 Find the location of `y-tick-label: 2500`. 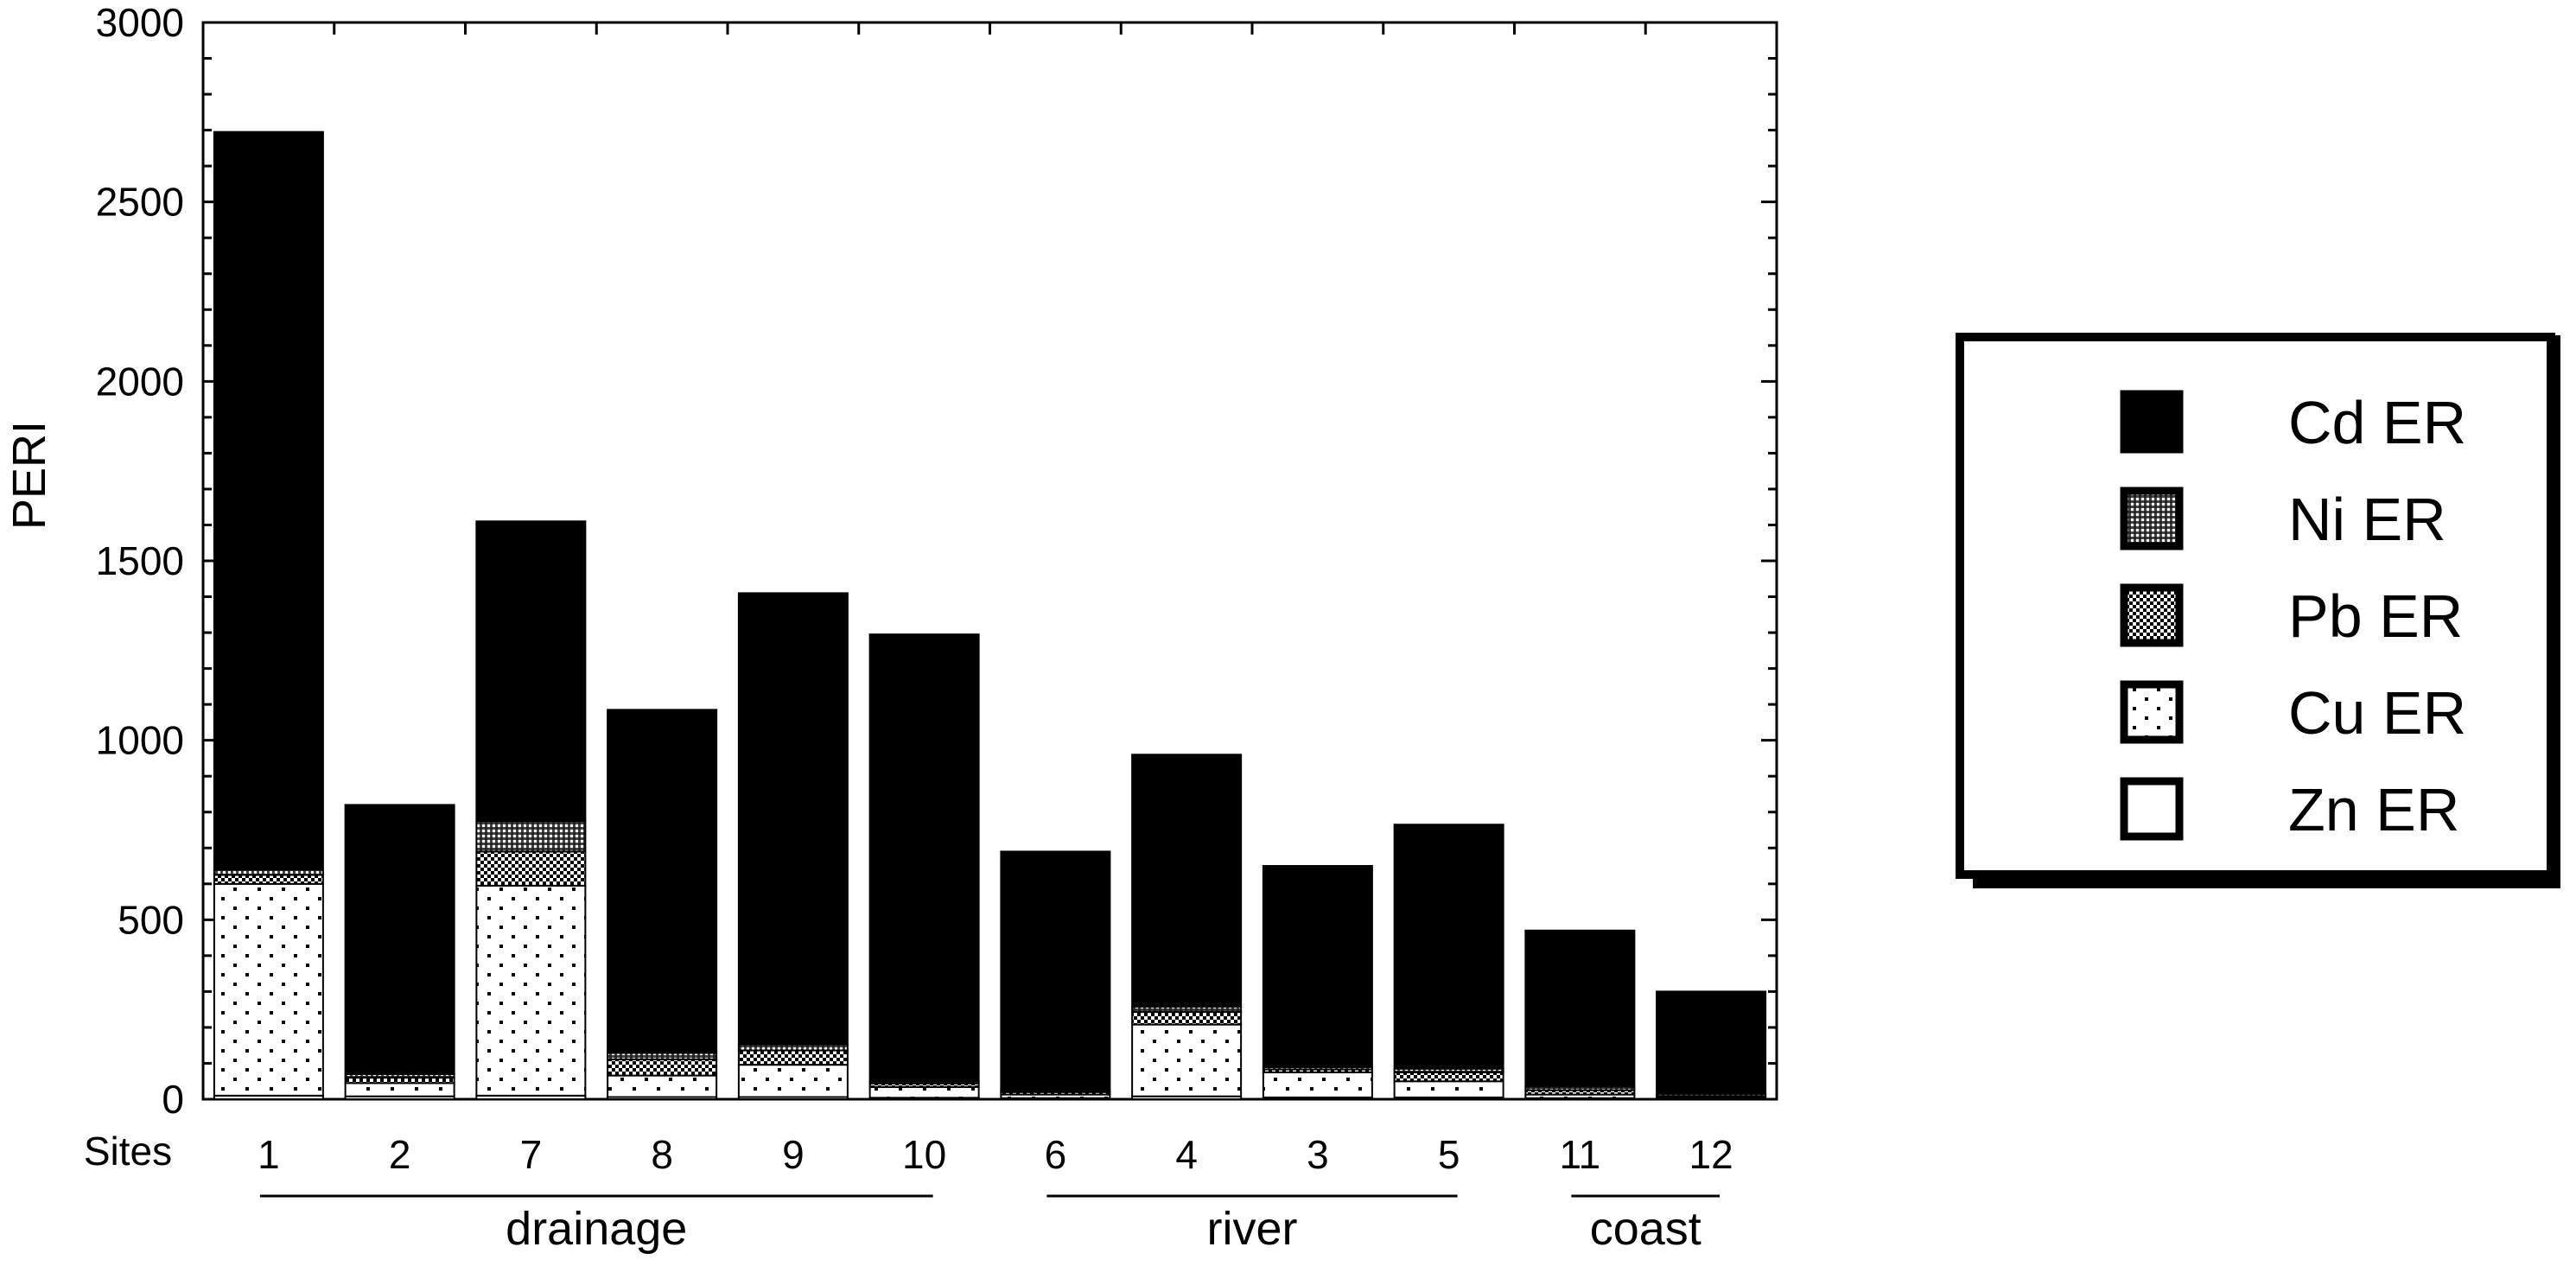

y-tick-label: 2500 is located at coordinates (140, 202).